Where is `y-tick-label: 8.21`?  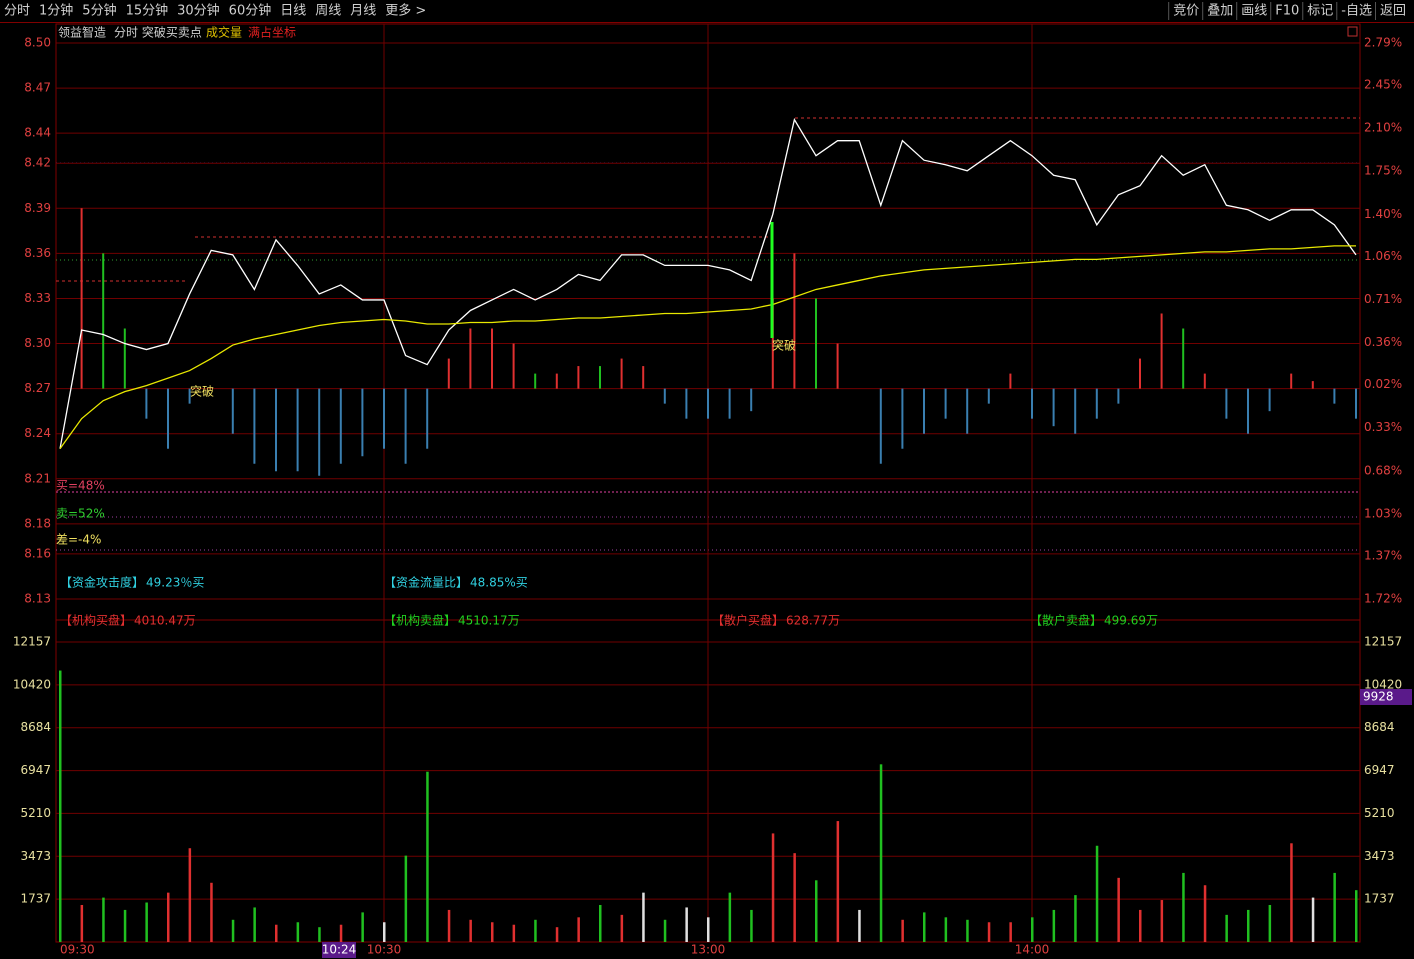
y-tick-label: 8.21 is located at coordinates (37, 478).